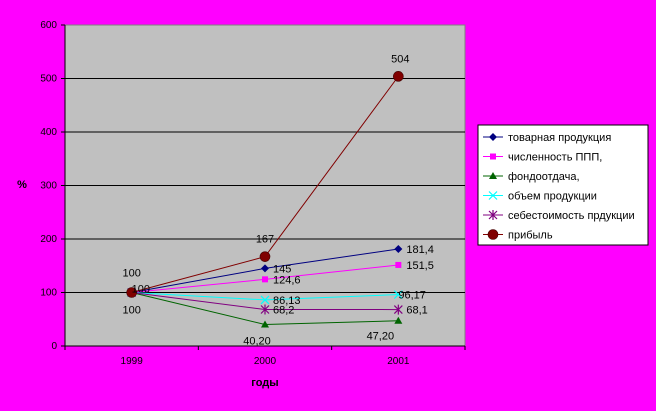 The image size is (656, 411). Describe the element at coordinates (571, 216) in the screenshot. I see `legend-label: себестоимость прдукции` at that location.